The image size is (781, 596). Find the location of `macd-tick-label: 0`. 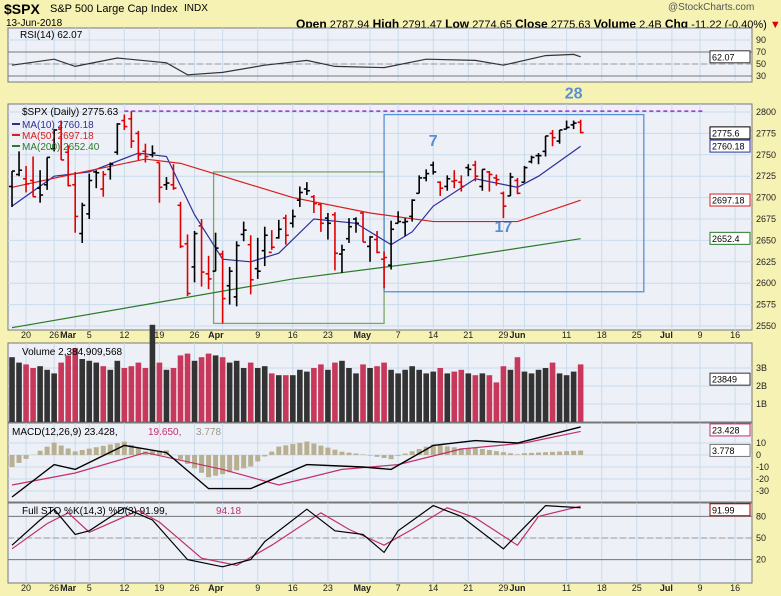

macd-tick-label: 0 is located at coordinates (758, 455).